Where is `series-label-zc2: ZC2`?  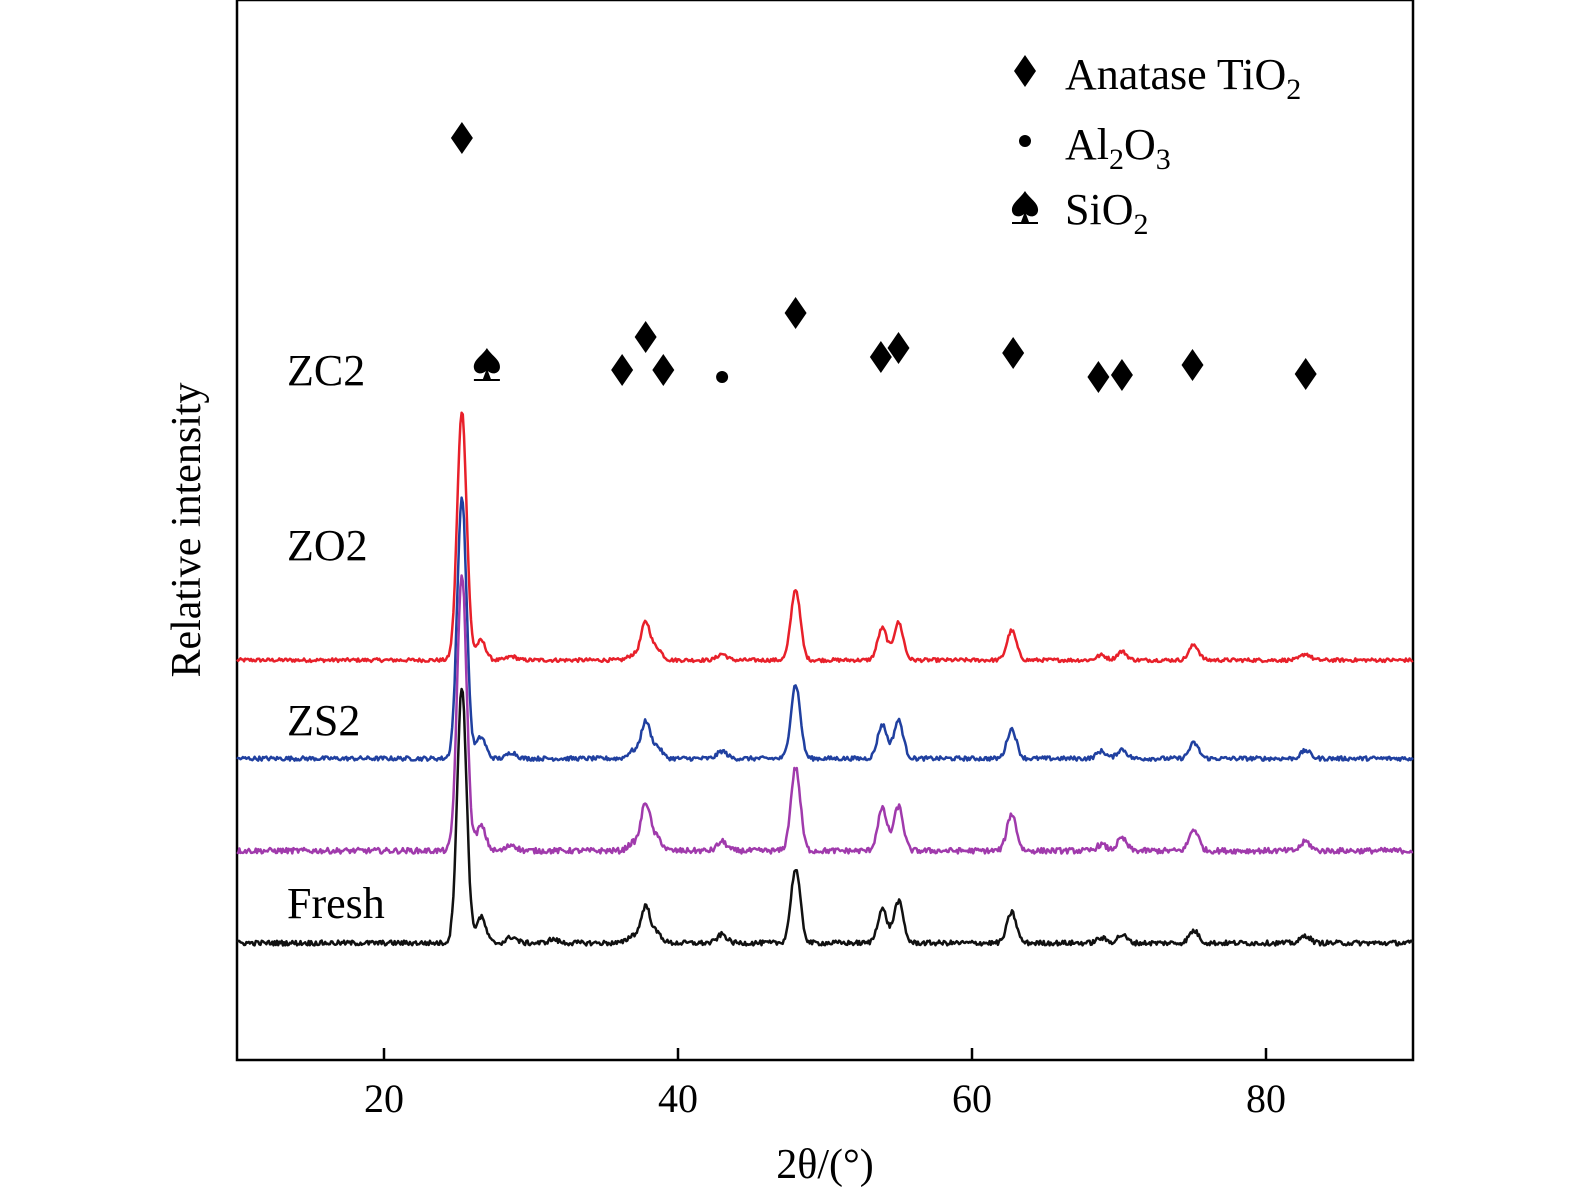
series-label-zc2: ZC2 is located at coordinates (326, 370).